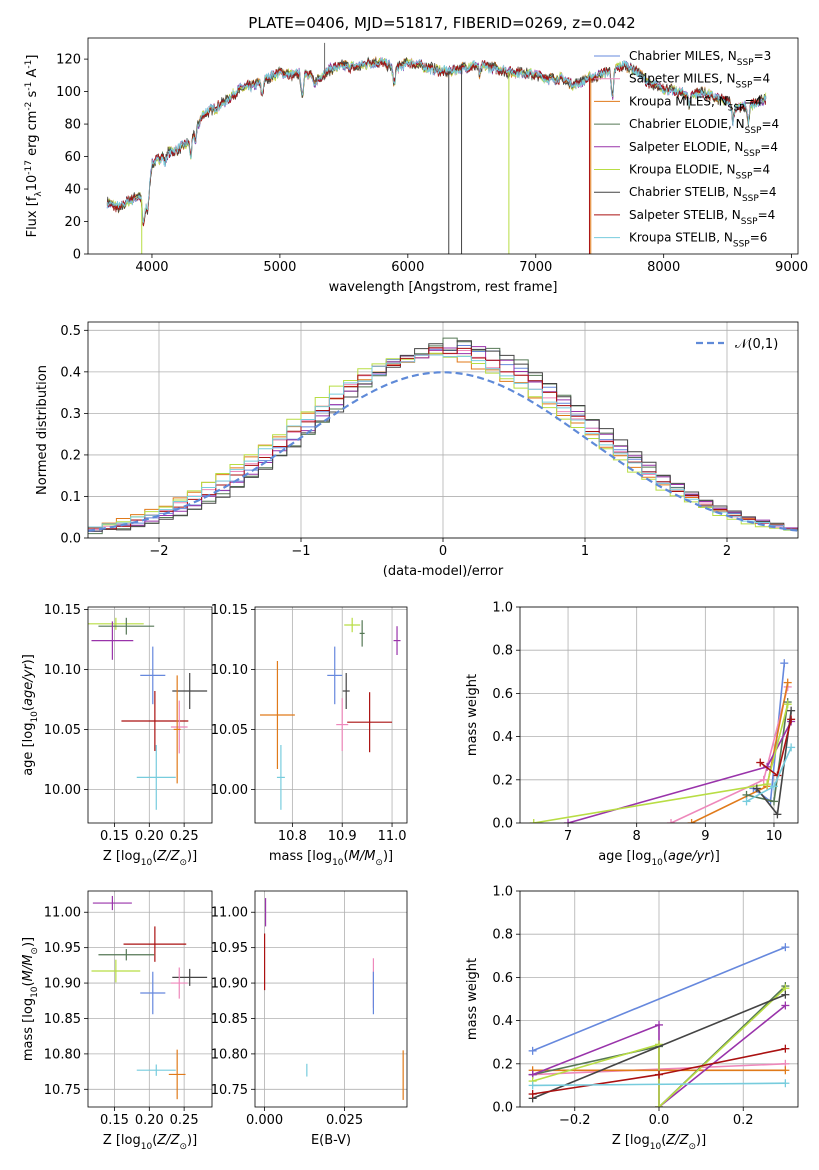 This screenshot has height=1170, width=819. What do you see at coordinates (659, 858) in the screenshot?
I see `weight_vs_age-xlabel: age [log10(age/yr)]` at bounding box center [659, 858].